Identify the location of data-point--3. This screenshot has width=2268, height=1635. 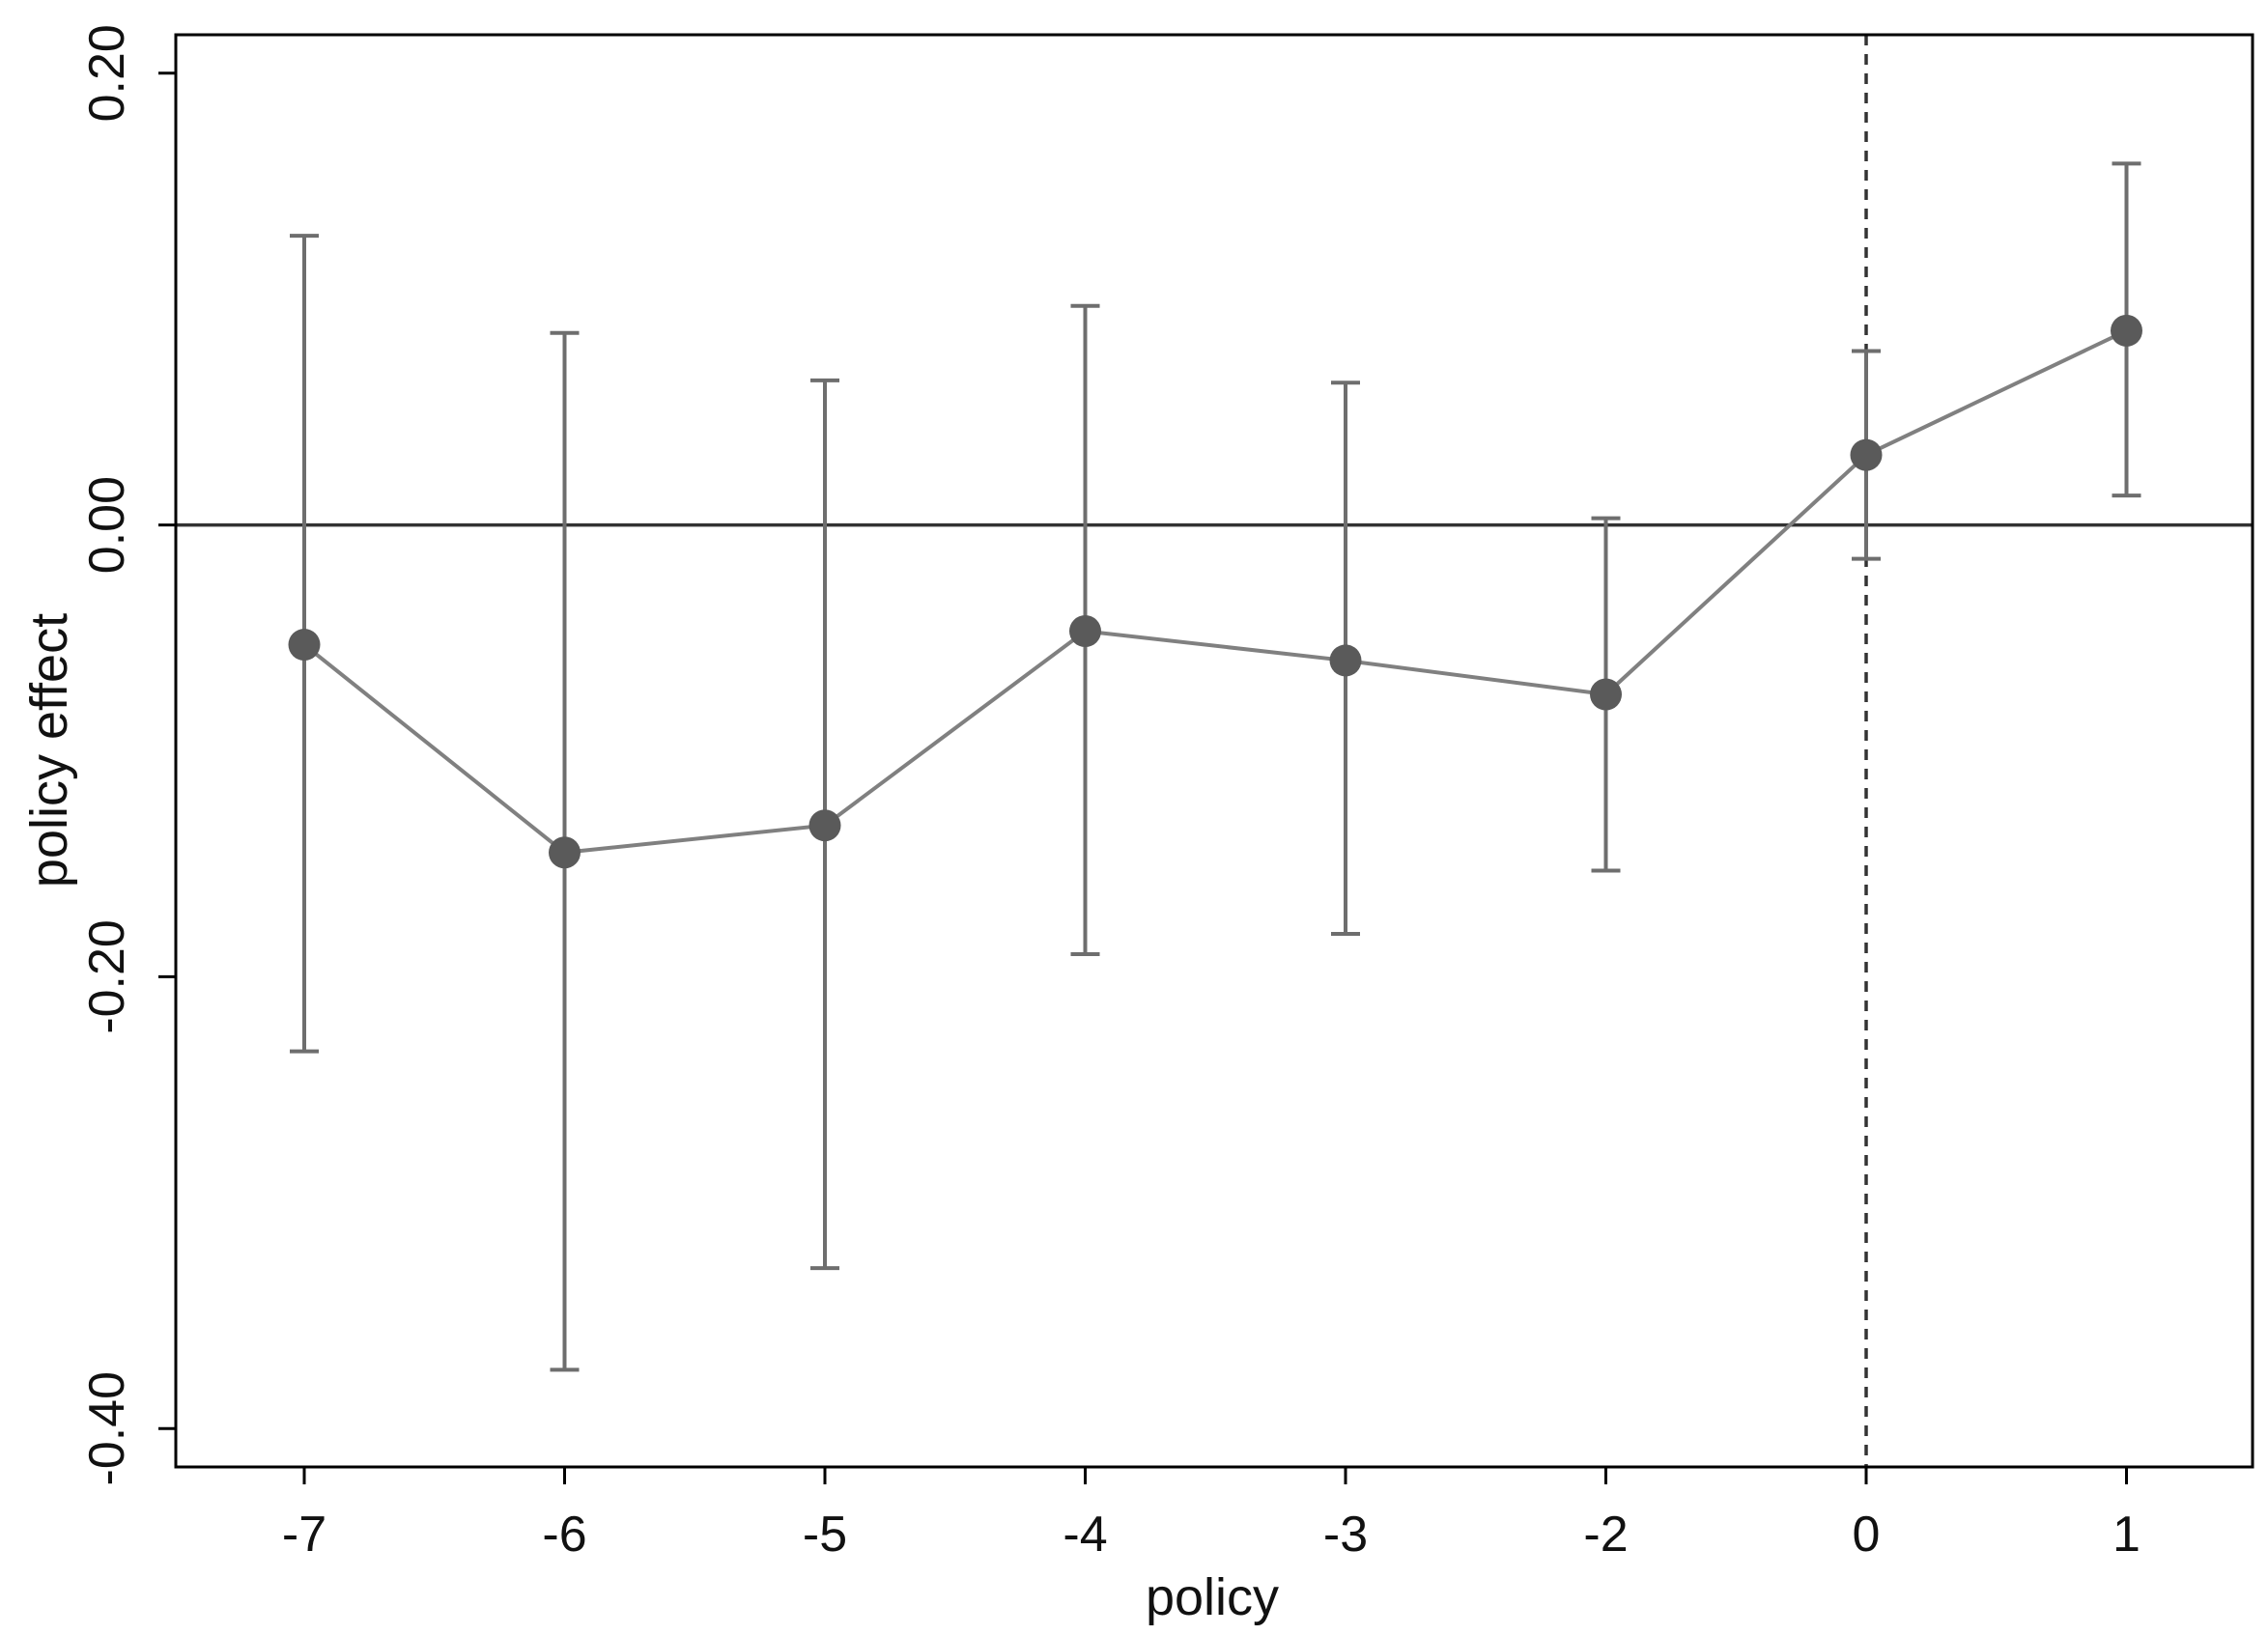
(1345, 660).